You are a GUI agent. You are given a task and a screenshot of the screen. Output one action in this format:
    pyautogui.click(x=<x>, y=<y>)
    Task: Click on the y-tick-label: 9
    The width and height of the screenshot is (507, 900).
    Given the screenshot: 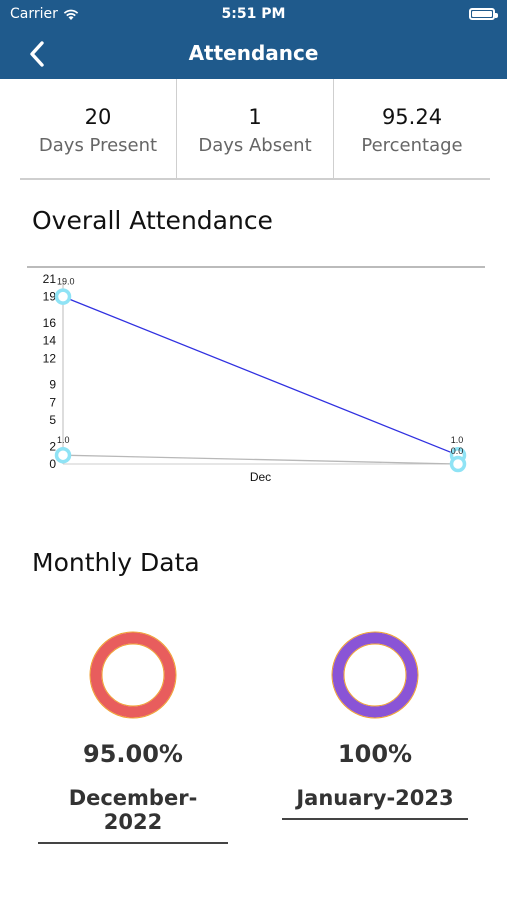 What is the action you would take?
    pyautogui.click(x=52, y=385)
    